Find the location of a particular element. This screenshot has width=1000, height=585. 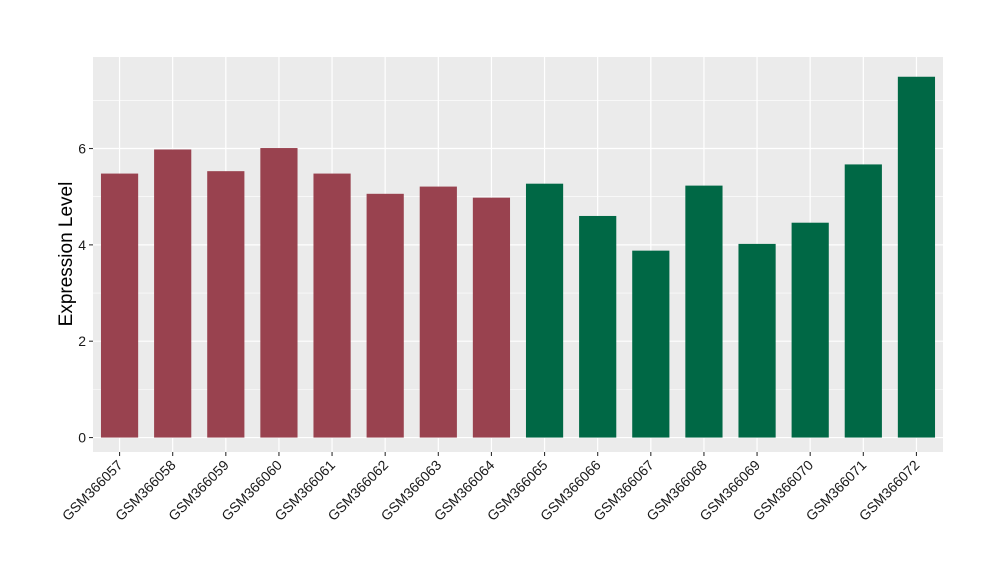

y-axis-title: Expression Level is located at coordinates (66, 254).